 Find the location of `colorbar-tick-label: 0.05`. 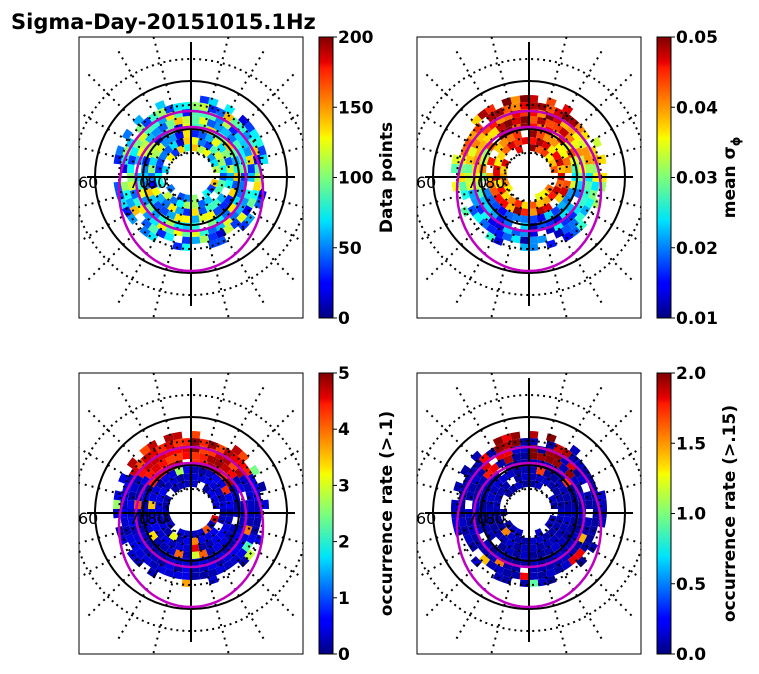

colorbar-tick-label: 0.05 is located at coordinates (697, 38).